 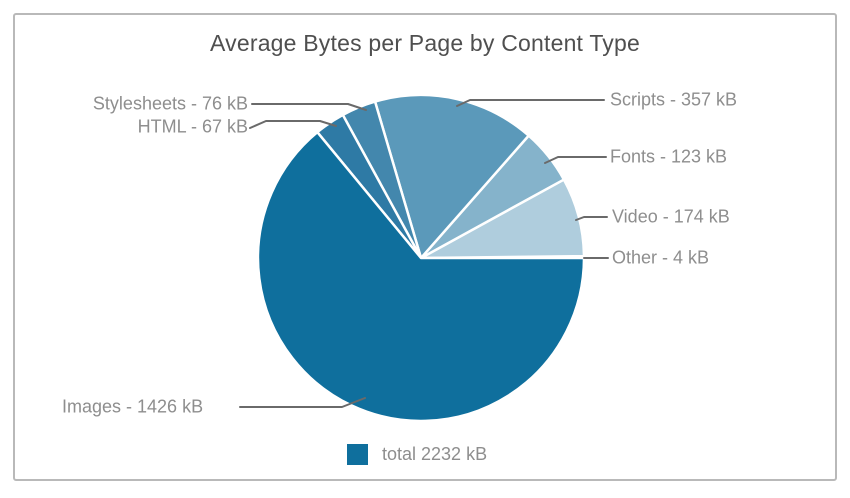 I want to click on leader-html, so click(x=293, y=124).